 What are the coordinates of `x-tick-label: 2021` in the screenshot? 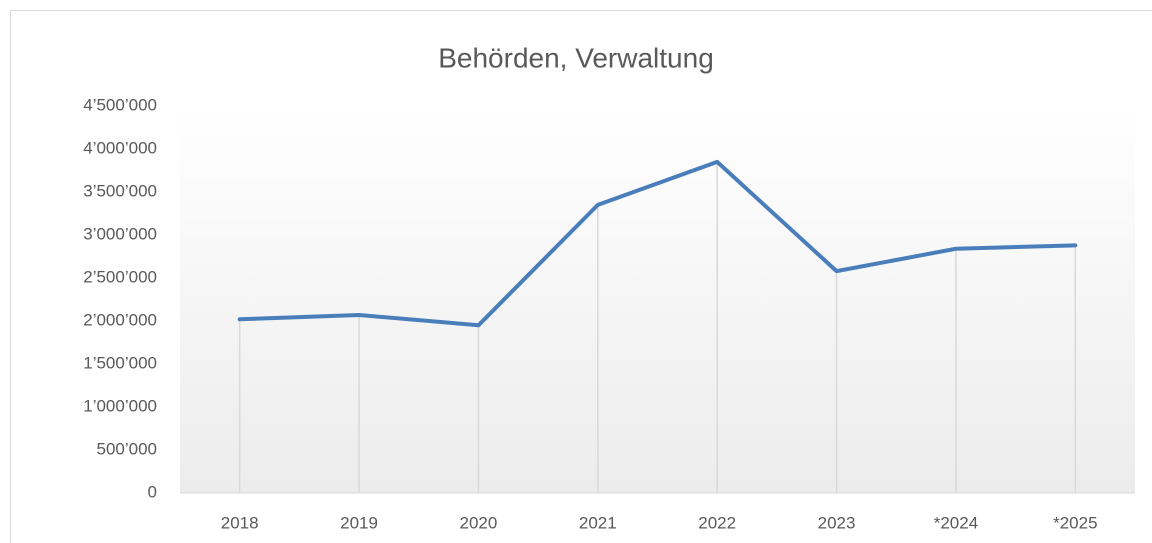 It's located at (598, 522).